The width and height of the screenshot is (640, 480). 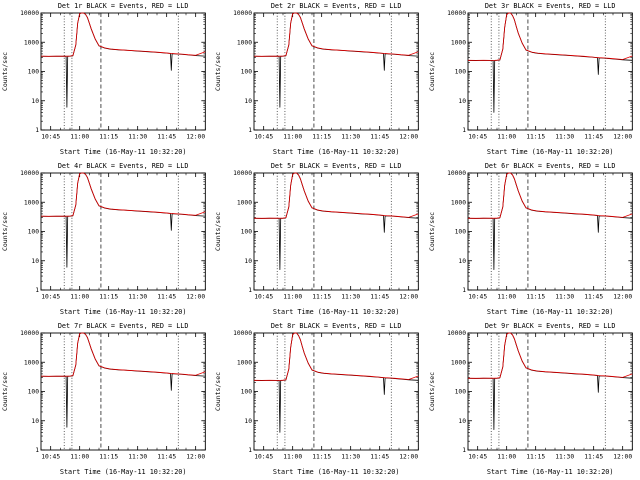 What do you see at coordinates (549, 166) in the screenshot?
I see `chart-title: Det 6r BLACK = Events, RED = LLD` at bounding box center [549, 166].